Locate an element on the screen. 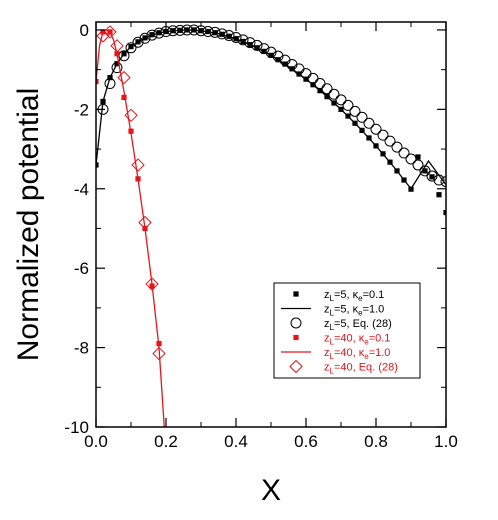 This screenshot has height=520, width=498. x-tick-label: 0.6 is located at coordinates (306, 441).